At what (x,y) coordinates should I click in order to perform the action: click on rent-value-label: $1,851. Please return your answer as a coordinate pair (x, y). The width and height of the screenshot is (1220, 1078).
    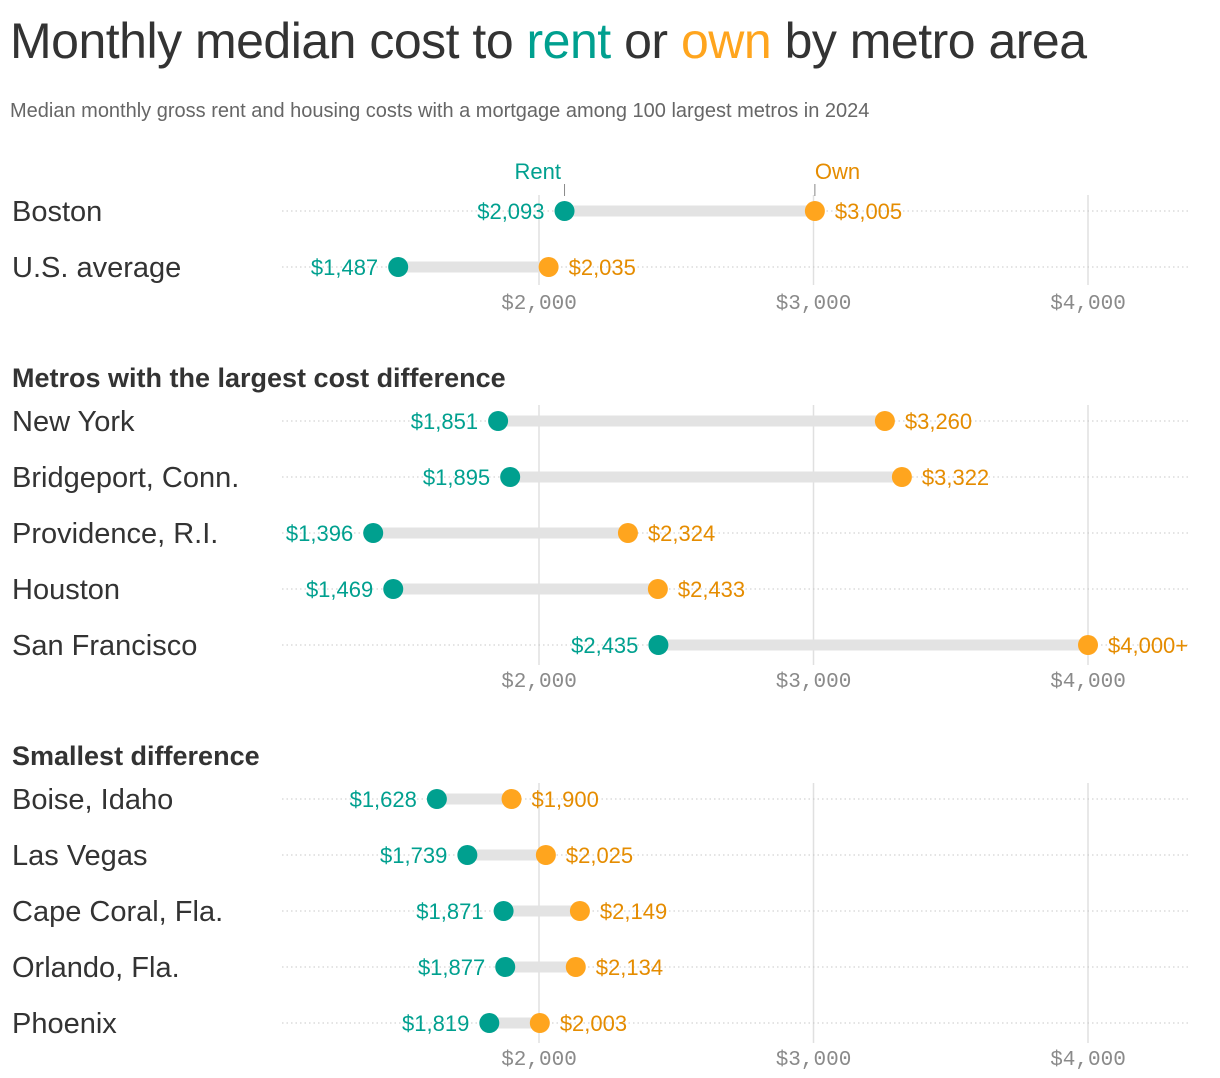
    Looking at the image, I should click on (444, 421).